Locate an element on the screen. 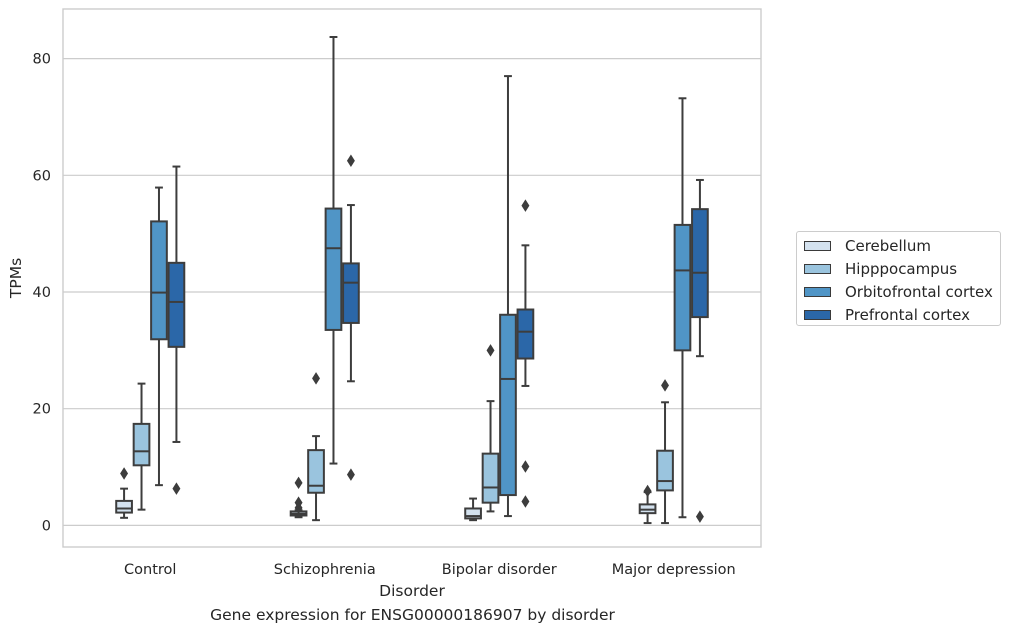 This screenshot has height=638, width=1013. y-tick-label: 0 is located at coordinates (46, 526).